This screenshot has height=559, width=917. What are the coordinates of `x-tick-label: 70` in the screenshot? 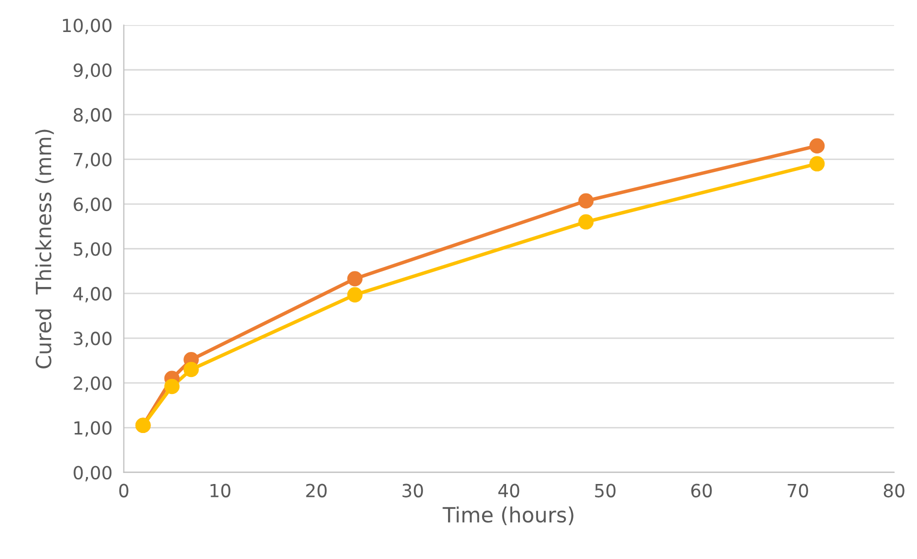 It's located at (798, 491).